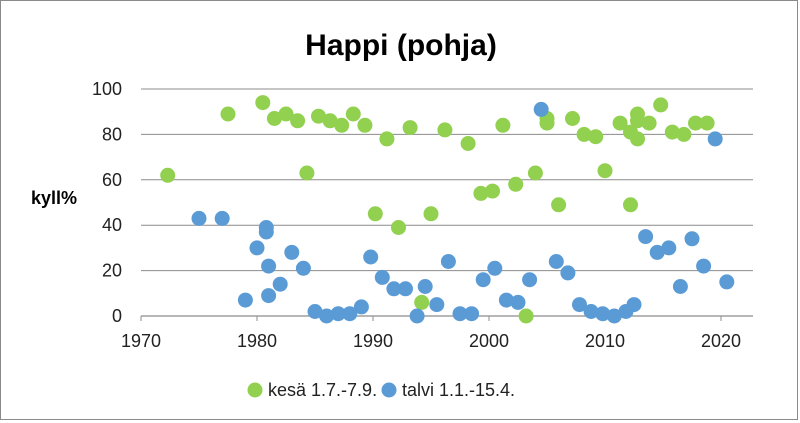 The width and height of the screenshot is (800, 423). Describe the element at coordinates (458, 390) in the screenshot. I see `legend-label: talvi 1.1.-15.4.` at that location.